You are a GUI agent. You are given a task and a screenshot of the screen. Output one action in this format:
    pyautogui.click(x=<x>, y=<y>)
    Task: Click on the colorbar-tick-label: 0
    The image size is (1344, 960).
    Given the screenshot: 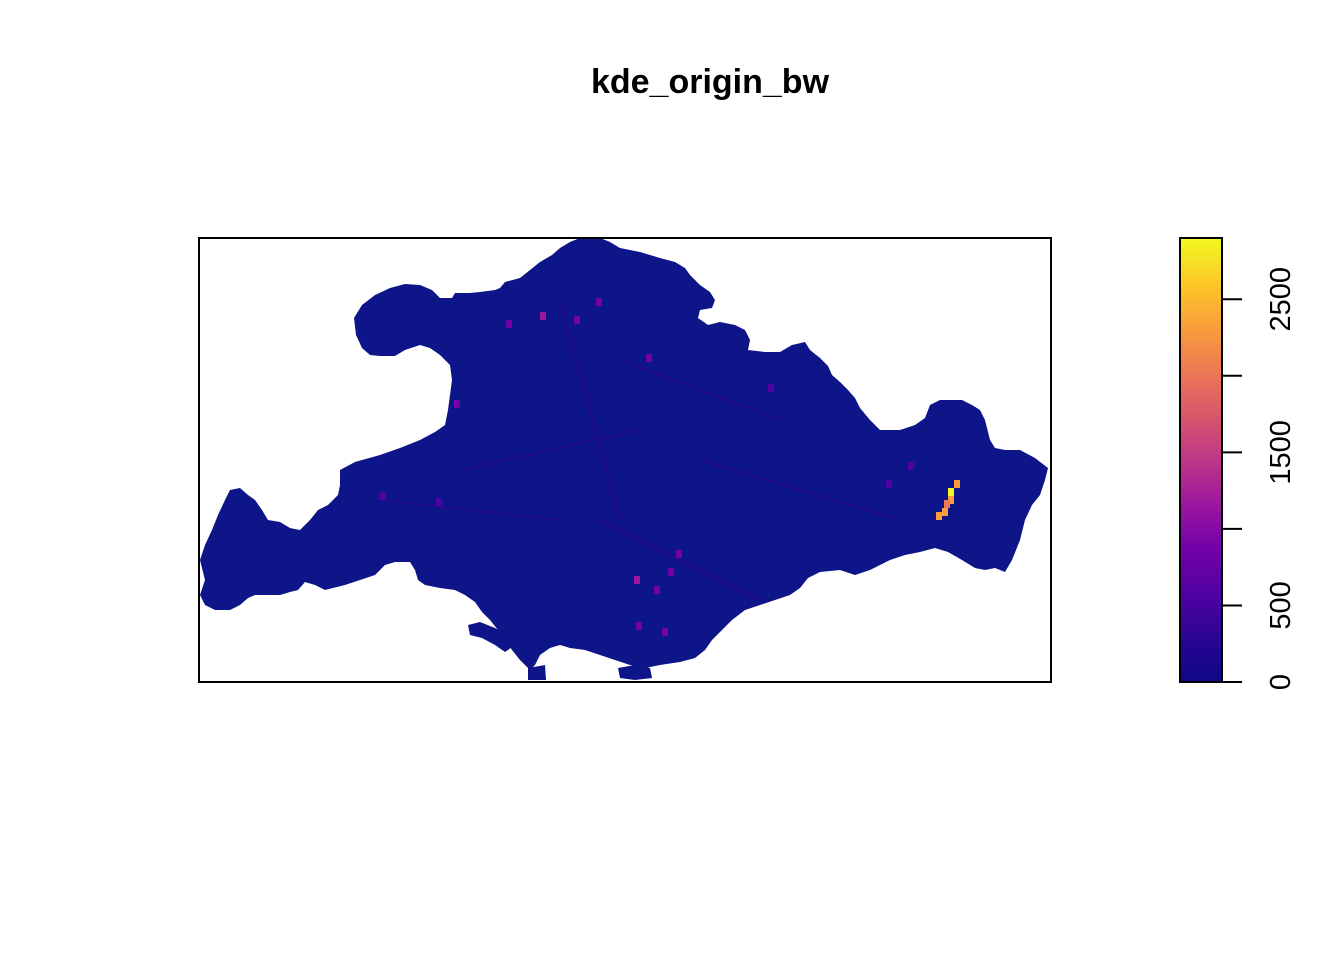 What is the action you would take?
    pyautogui.click(x=1281, y=682)
    